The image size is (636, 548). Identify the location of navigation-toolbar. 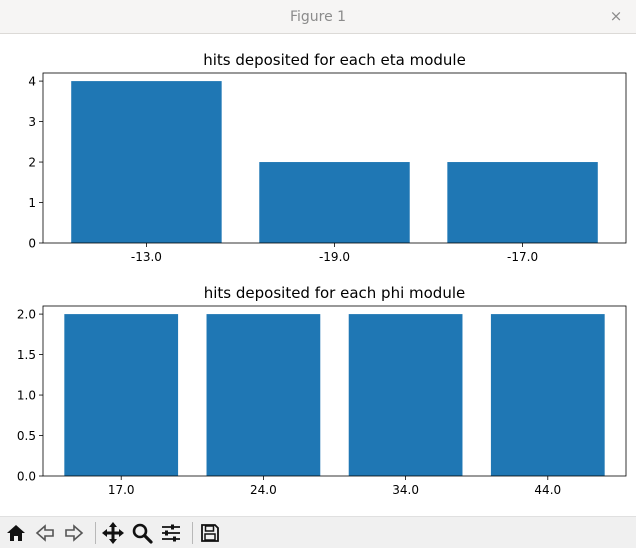
(318, 532).